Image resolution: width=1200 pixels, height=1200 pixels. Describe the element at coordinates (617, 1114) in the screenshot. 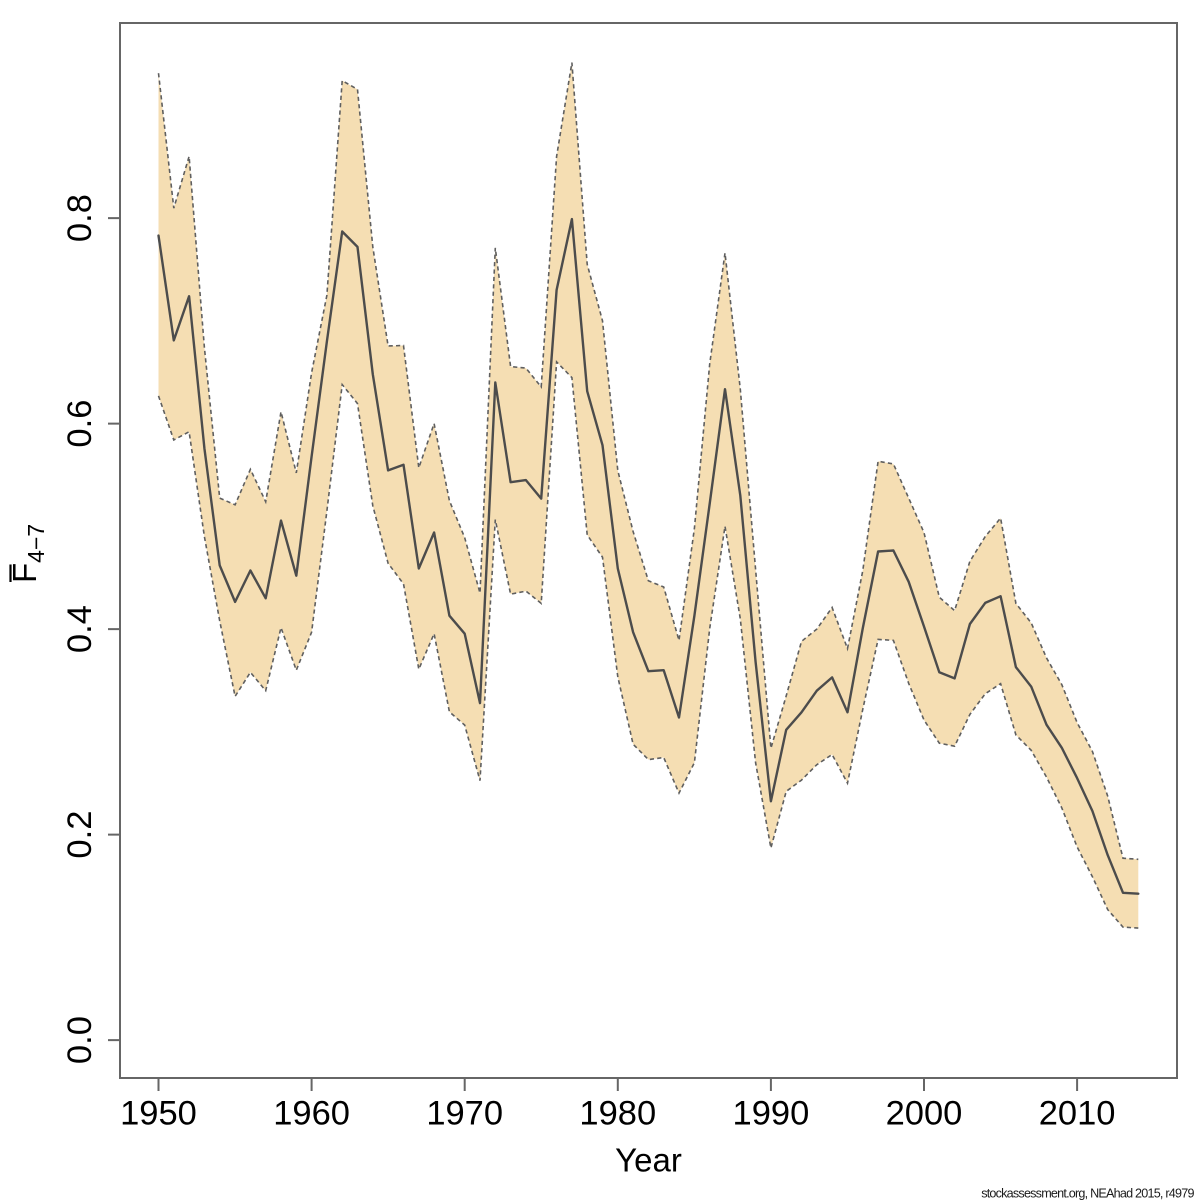

I see `svg-text: 1980` at that location.